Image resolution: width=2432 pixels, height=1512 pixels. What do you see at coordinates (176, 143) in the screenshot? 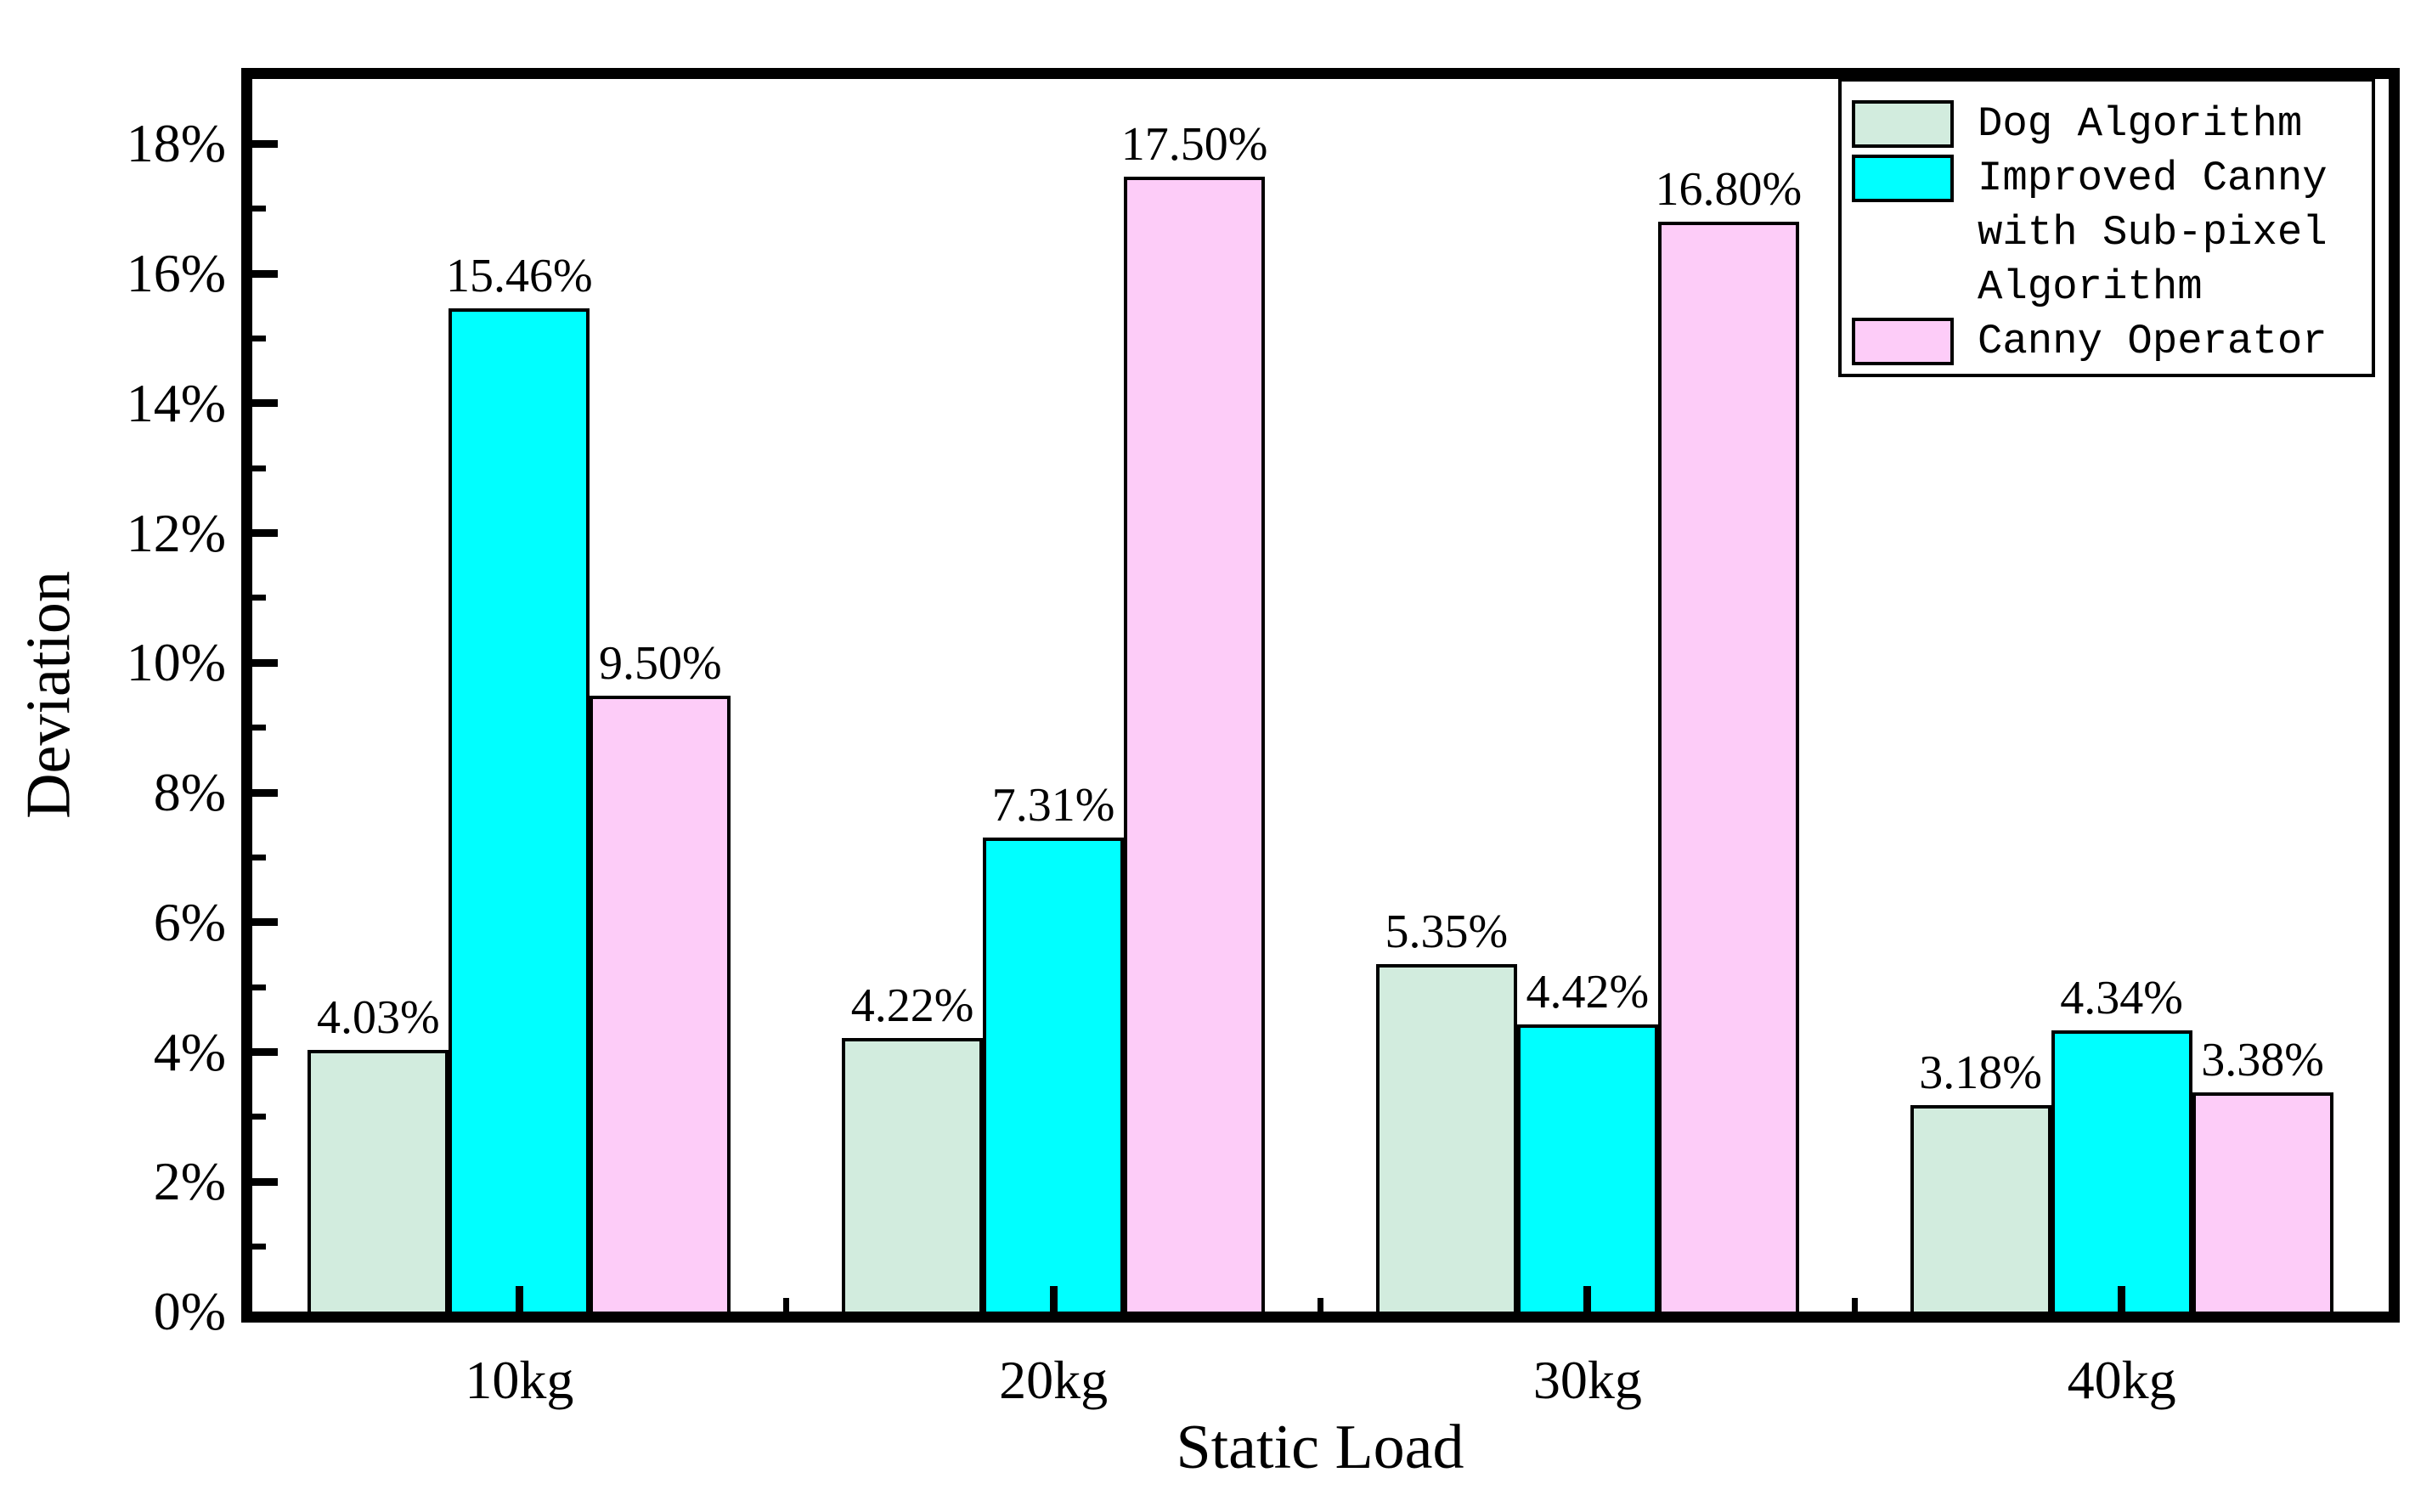
I see `y-tick-label-18: 18%` at bounding box center [176, 143].